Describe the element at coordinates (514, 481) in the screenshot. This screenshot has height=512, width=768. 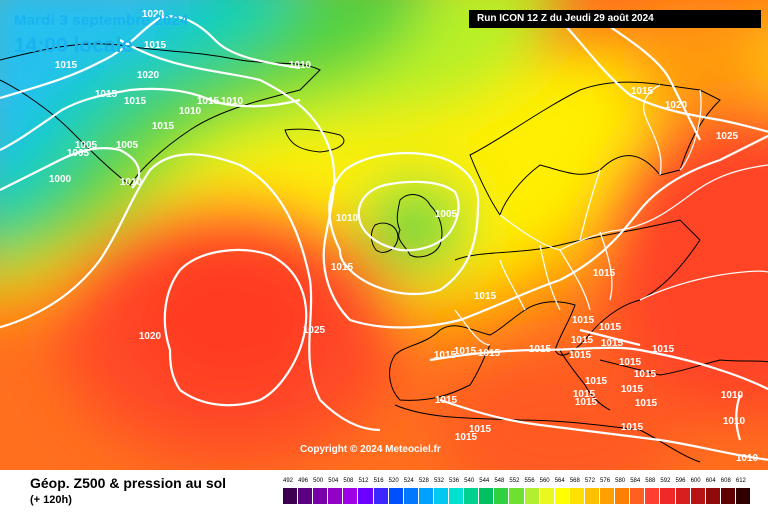
I see `legend-tick-552: 552` at that location.